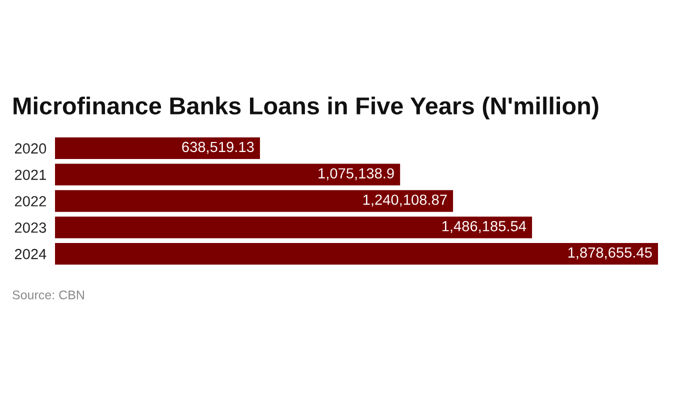  Describe the element at coordinates (356, 174) in the screenshot. I see `data-label: 1,075,138.9` at that location.